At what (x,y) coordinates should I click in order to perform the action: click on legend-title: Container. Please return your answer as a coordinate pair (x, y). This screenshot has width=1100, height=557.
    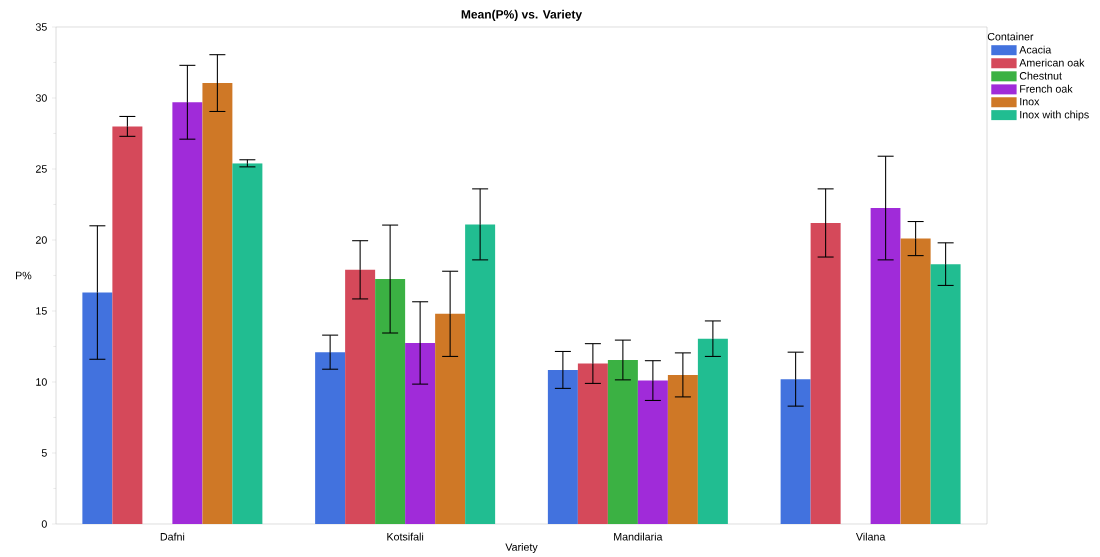
    Looking at the image, I should click on (1010, 36).